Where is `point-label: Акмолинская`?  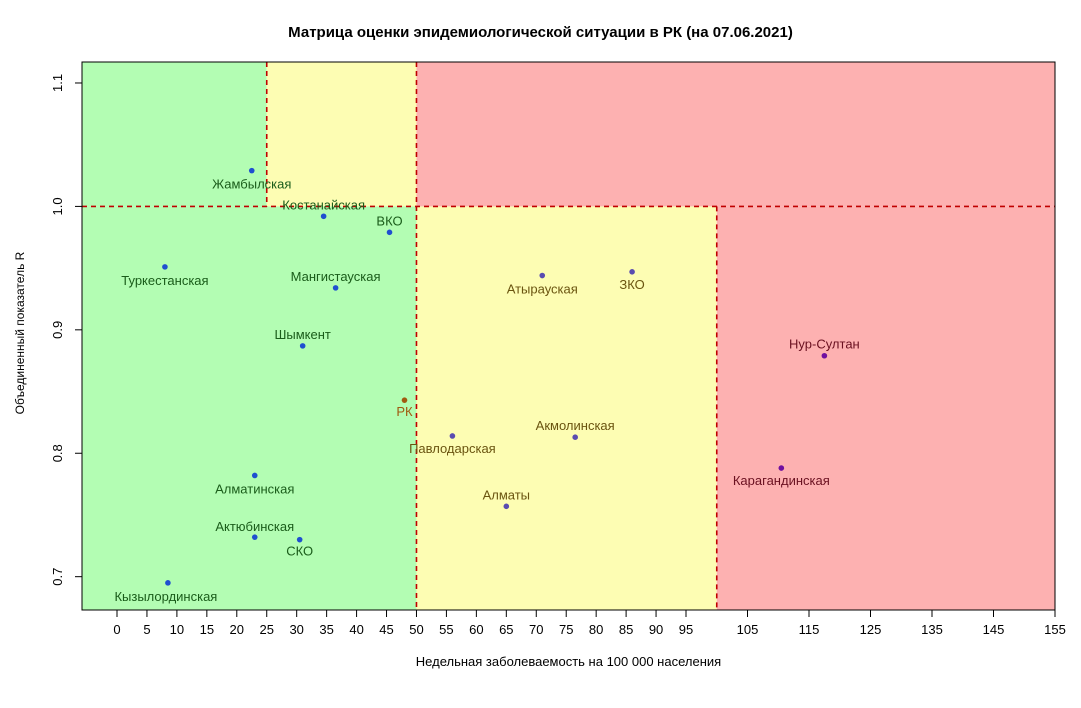
point-label: Акмолинская is located at coordinates (575, 425).